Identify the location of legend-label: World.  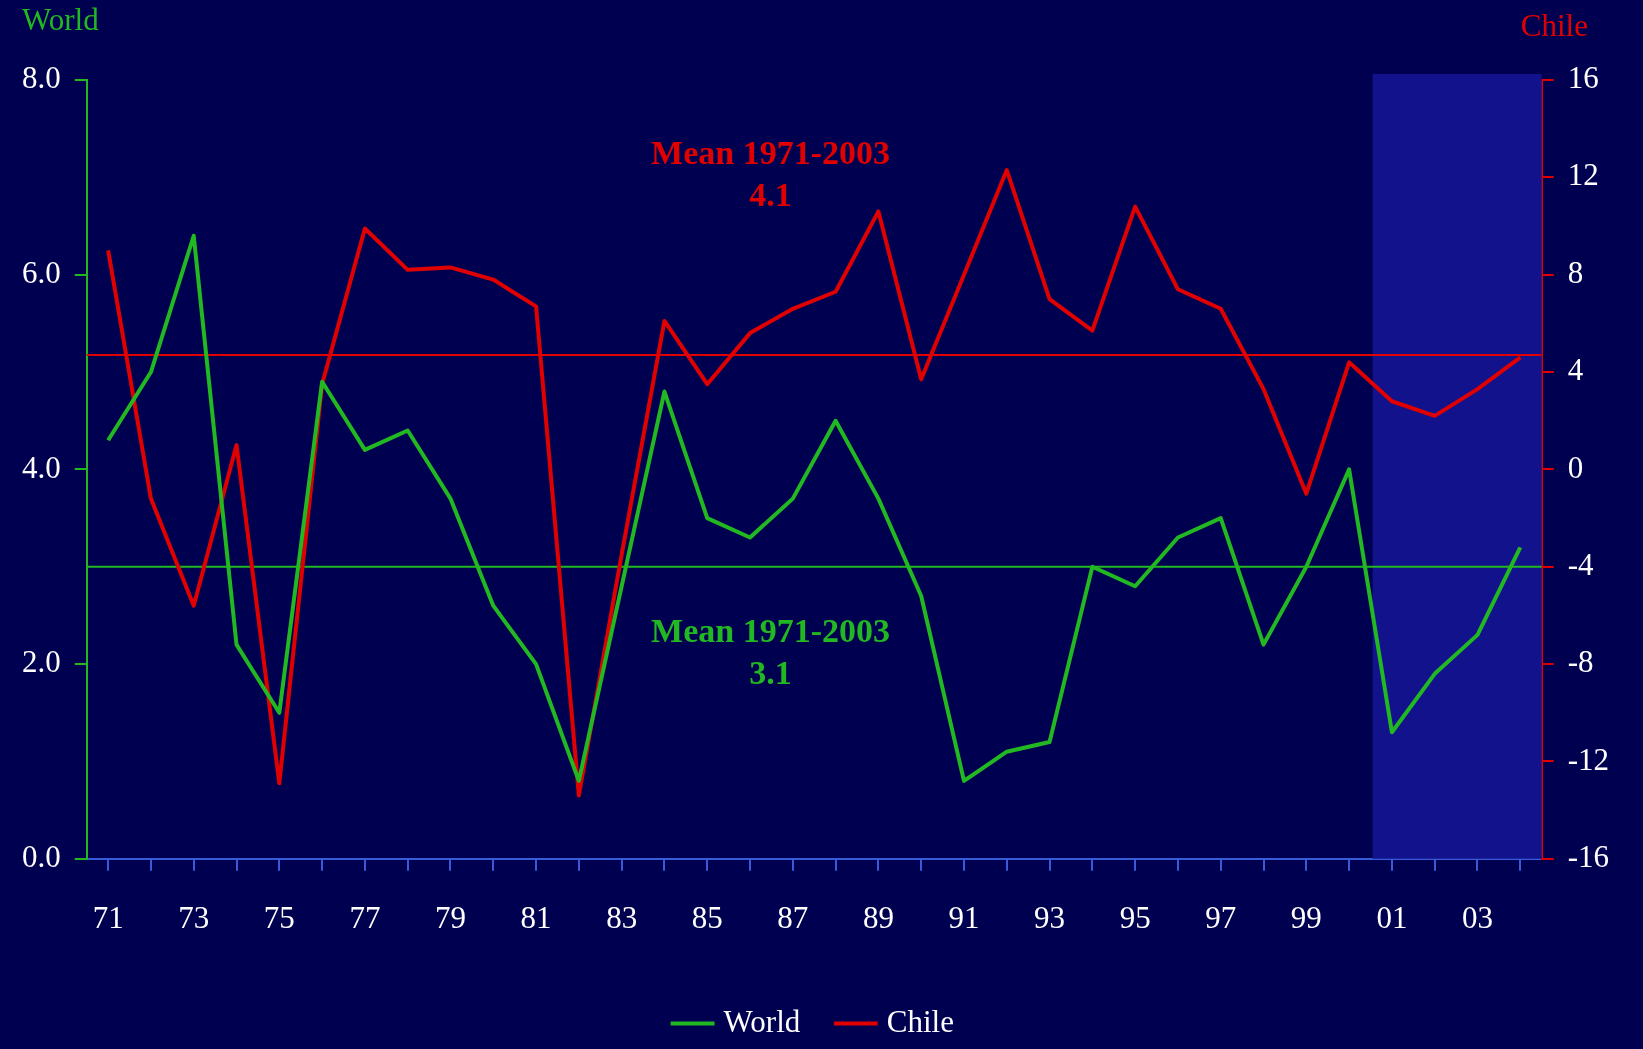
(762, 1021).